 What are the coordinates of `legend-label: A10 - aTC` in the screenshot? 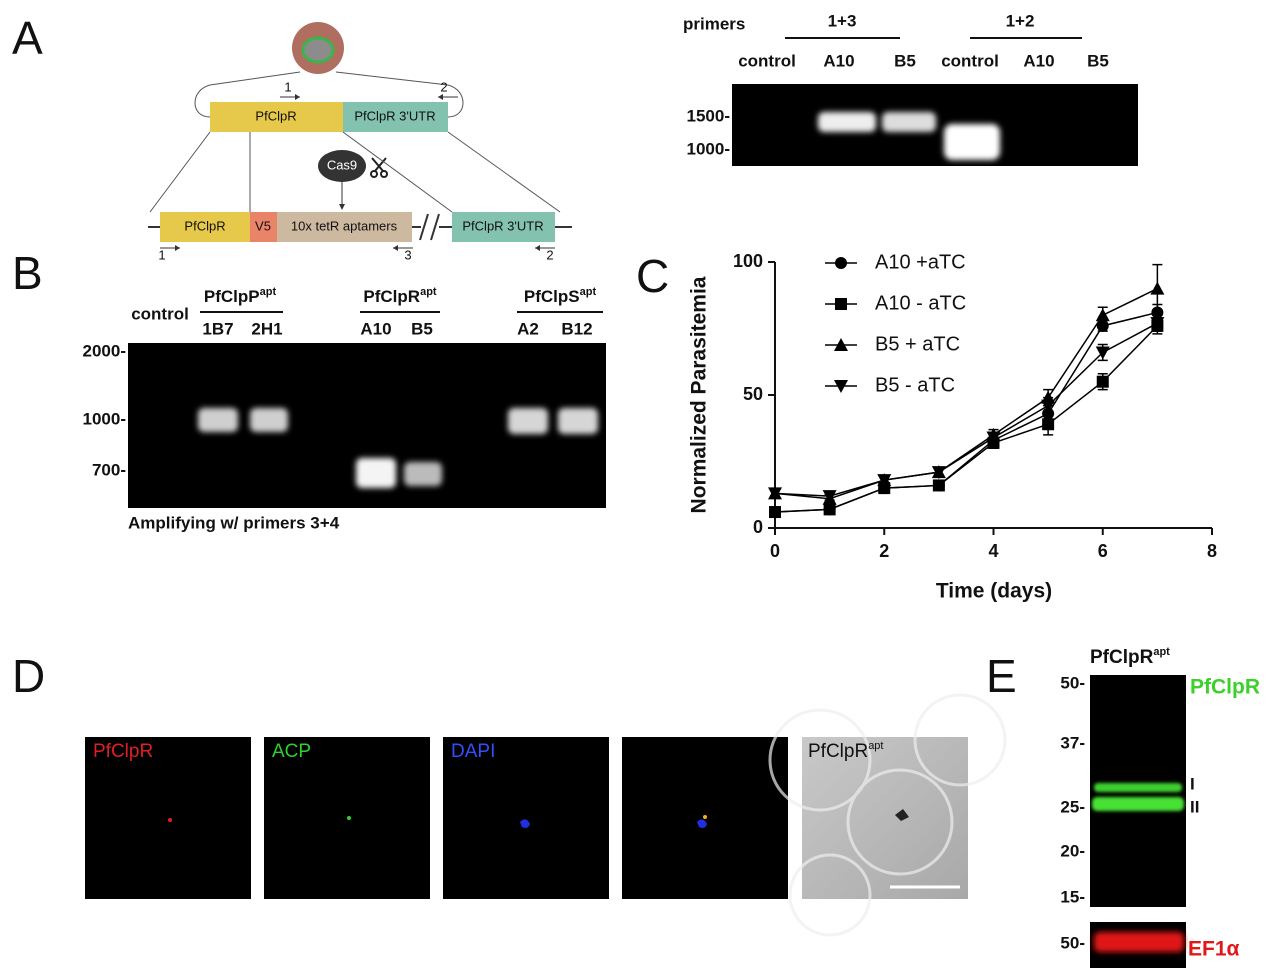 It's located at (920, 303).